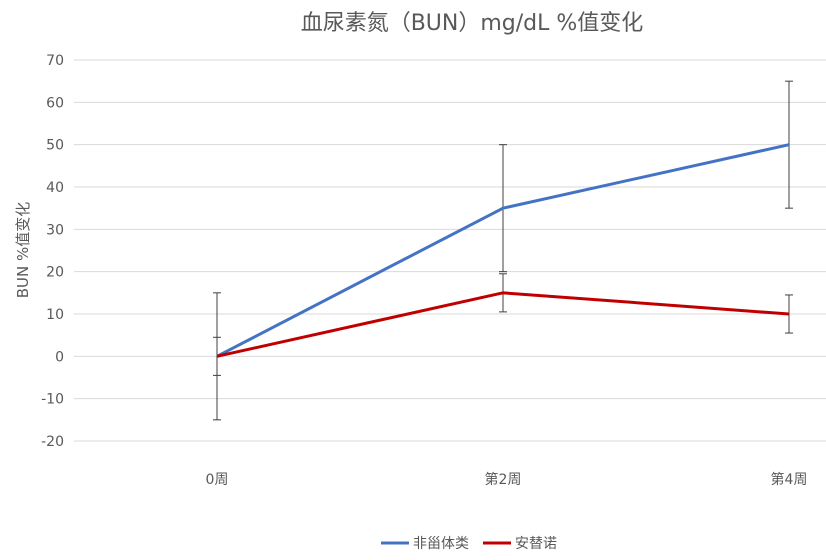  Describe the element at coordinates (217, 480) in the screenshot. I see `x-tick-label: 0周` at that location.